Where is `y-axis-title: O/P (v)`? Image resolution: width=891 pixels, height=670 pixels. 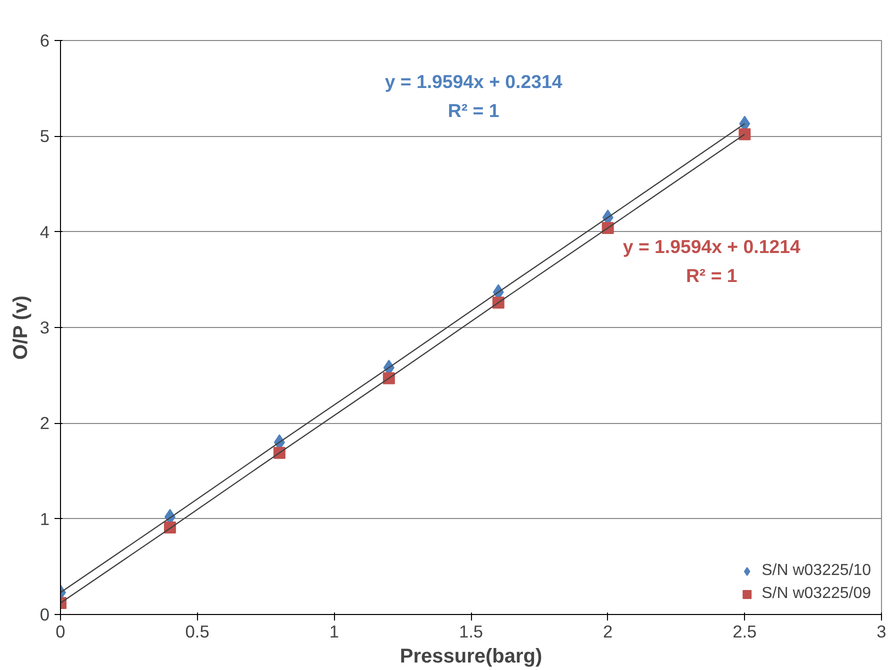 y-axis-title: O/P (v) is located at coordinates (21, 328).